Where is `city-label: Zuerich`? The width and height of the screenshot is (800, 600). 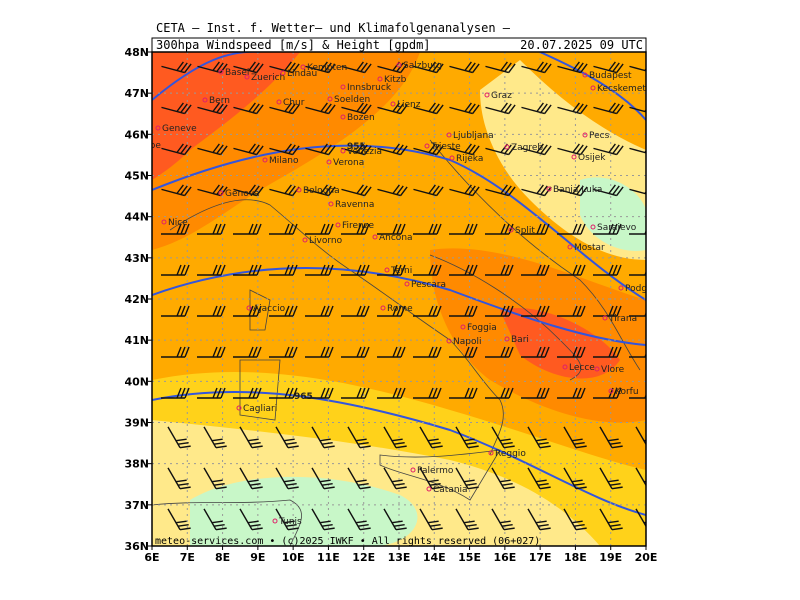
city-label: Zuerich is located at coordinates (268, 78).